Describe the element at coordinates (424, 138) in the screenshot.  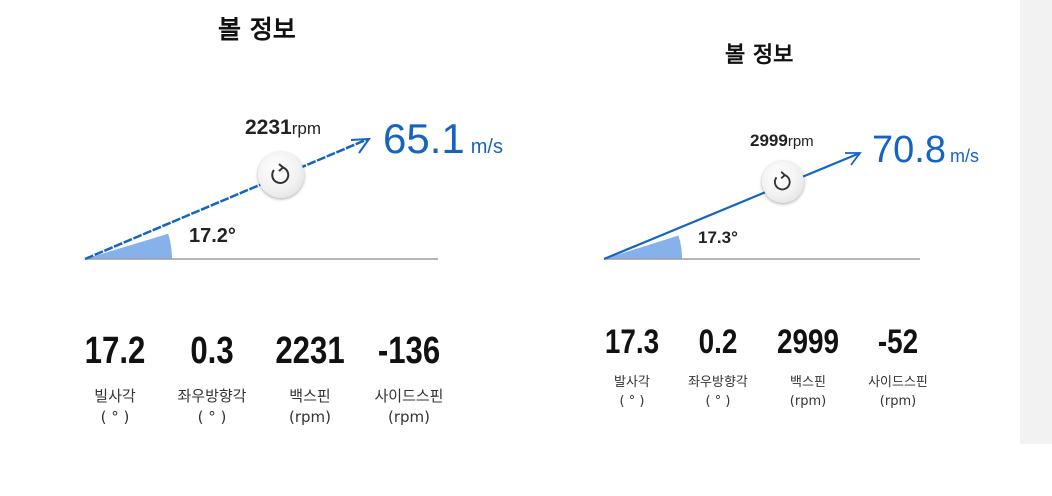
I see `ball-speed-value: 65.1` at that location.